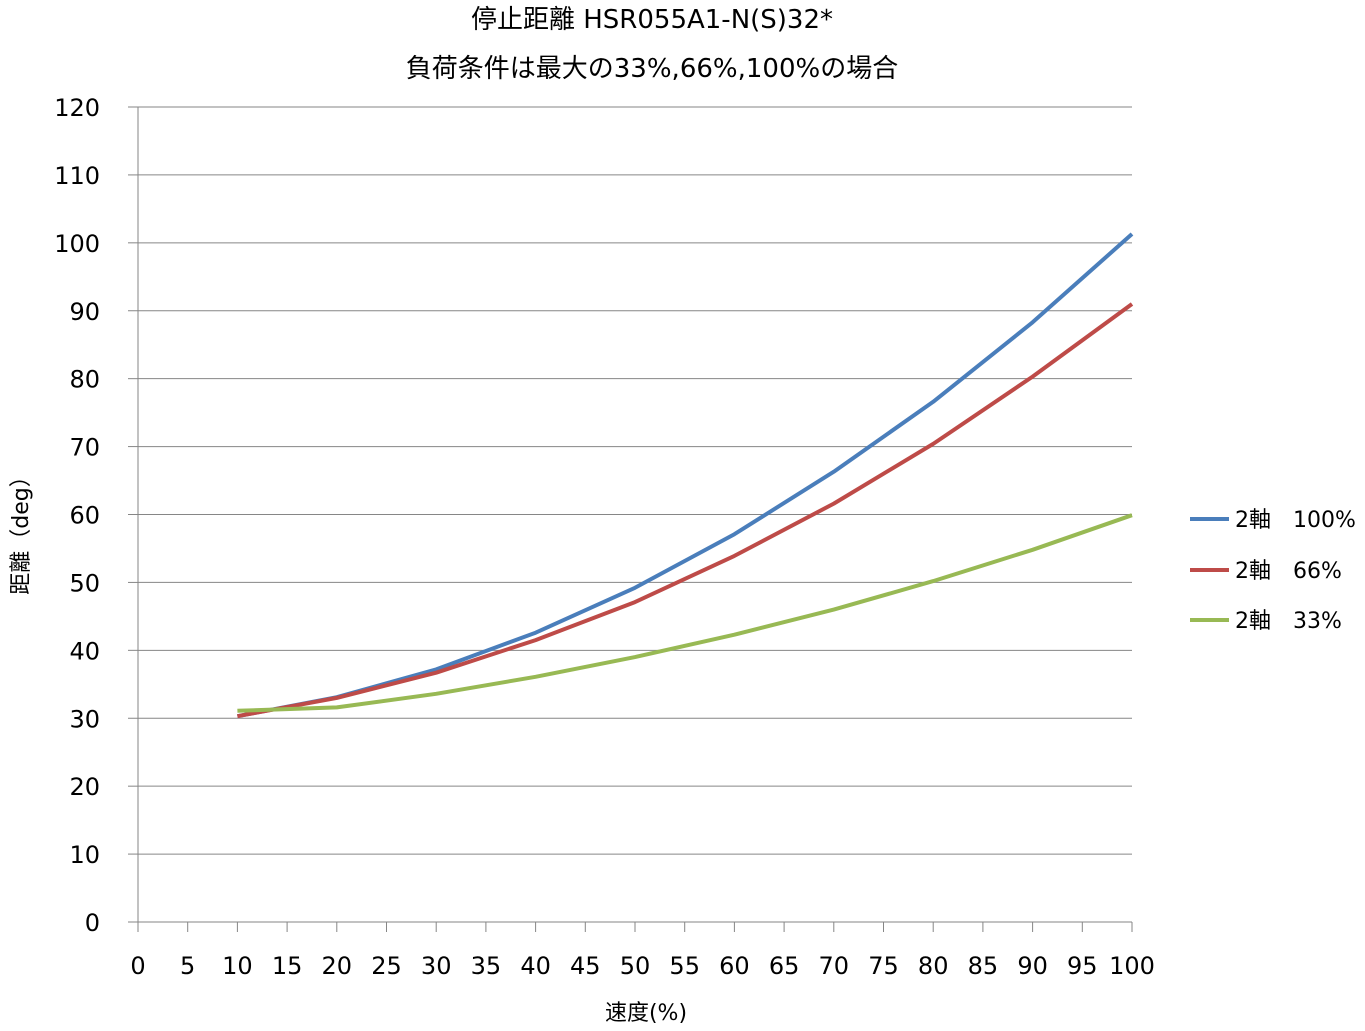 The width and height of the screenshot is (1365, 1031). What do you see at coordinates (84, 380) in the screenshot?
I see `y-tick-label: 80` at bounding box center [84, 380].